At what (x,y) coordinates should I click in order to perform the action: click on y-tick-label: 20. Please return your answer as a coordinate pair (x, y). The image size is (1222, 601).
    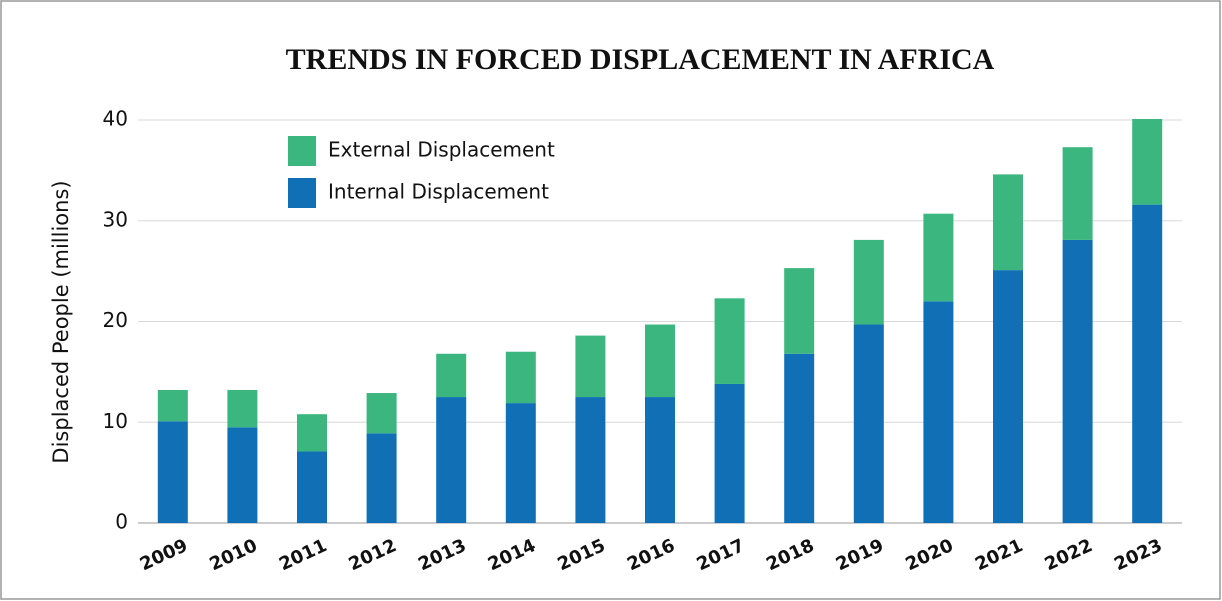
    Looking at the image, I should click on (115, 320).